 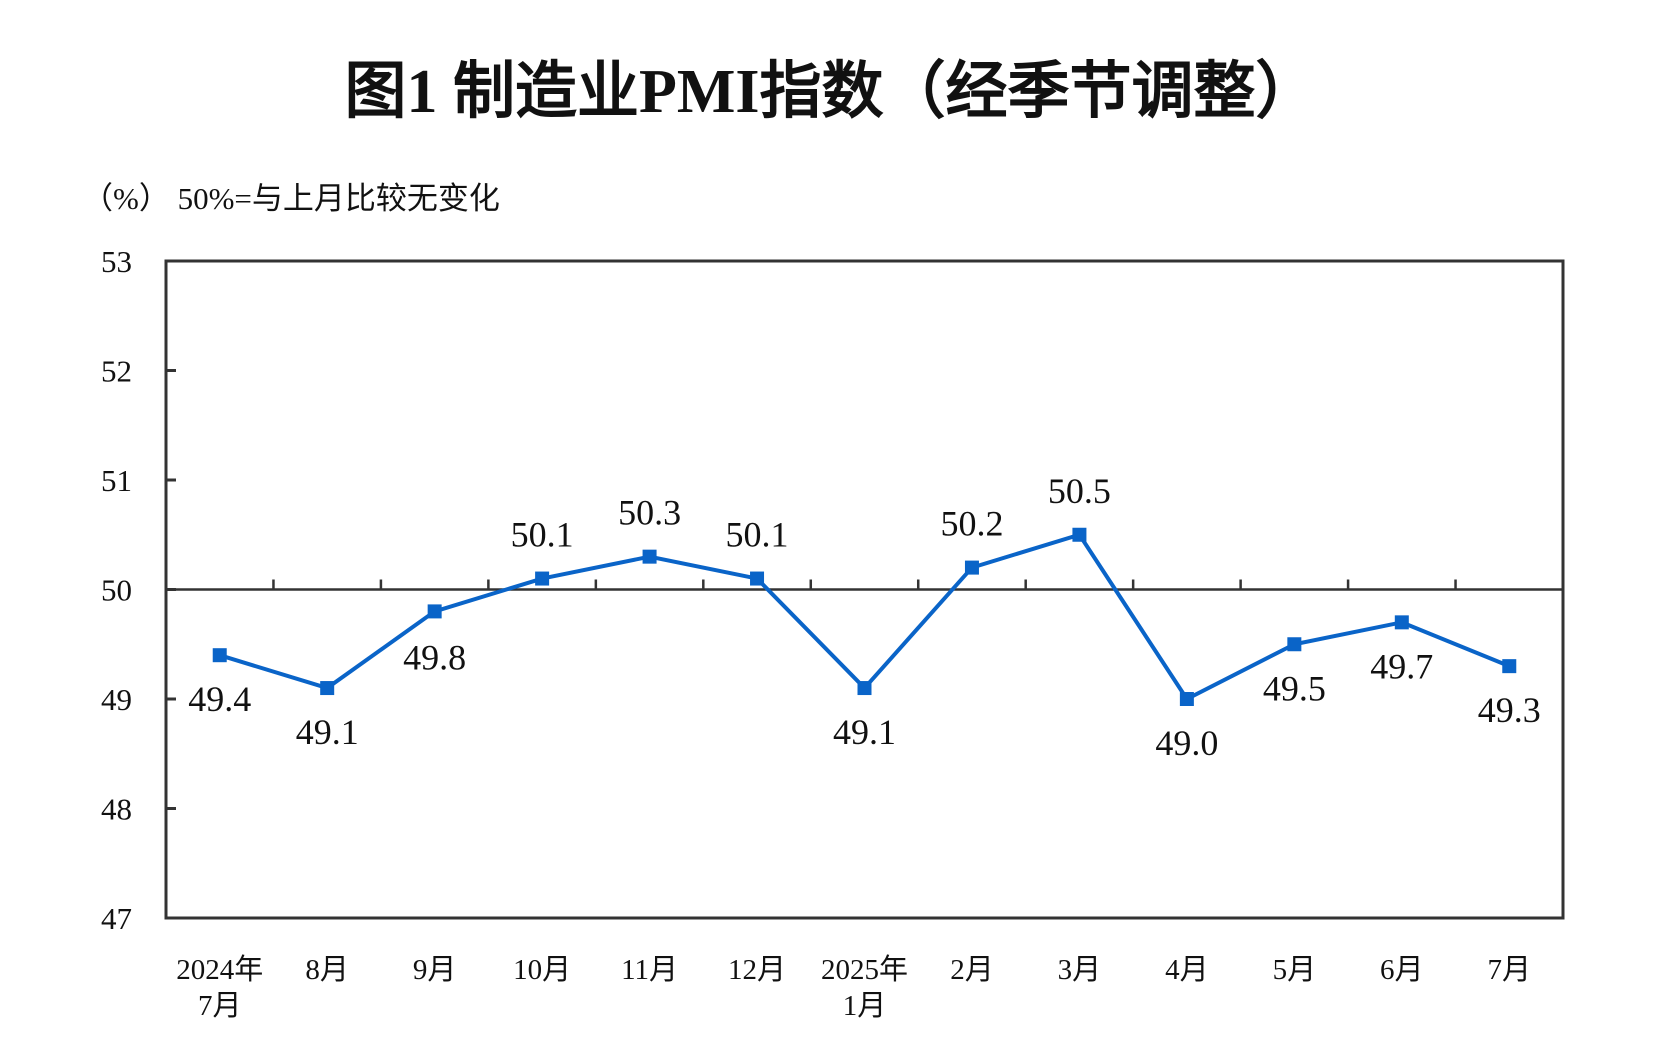 What do you see at coordinates (865, 1006) in the screenshot?
I see `x-tick-label: 1月` at bounding box center [865, 1006].